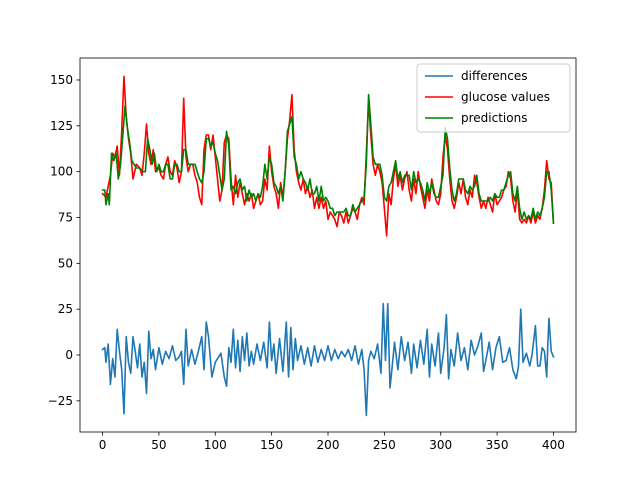  Describe the element at coordinates (65, 263) in the screenshot. I see `y-tick-label: 50` at that location.